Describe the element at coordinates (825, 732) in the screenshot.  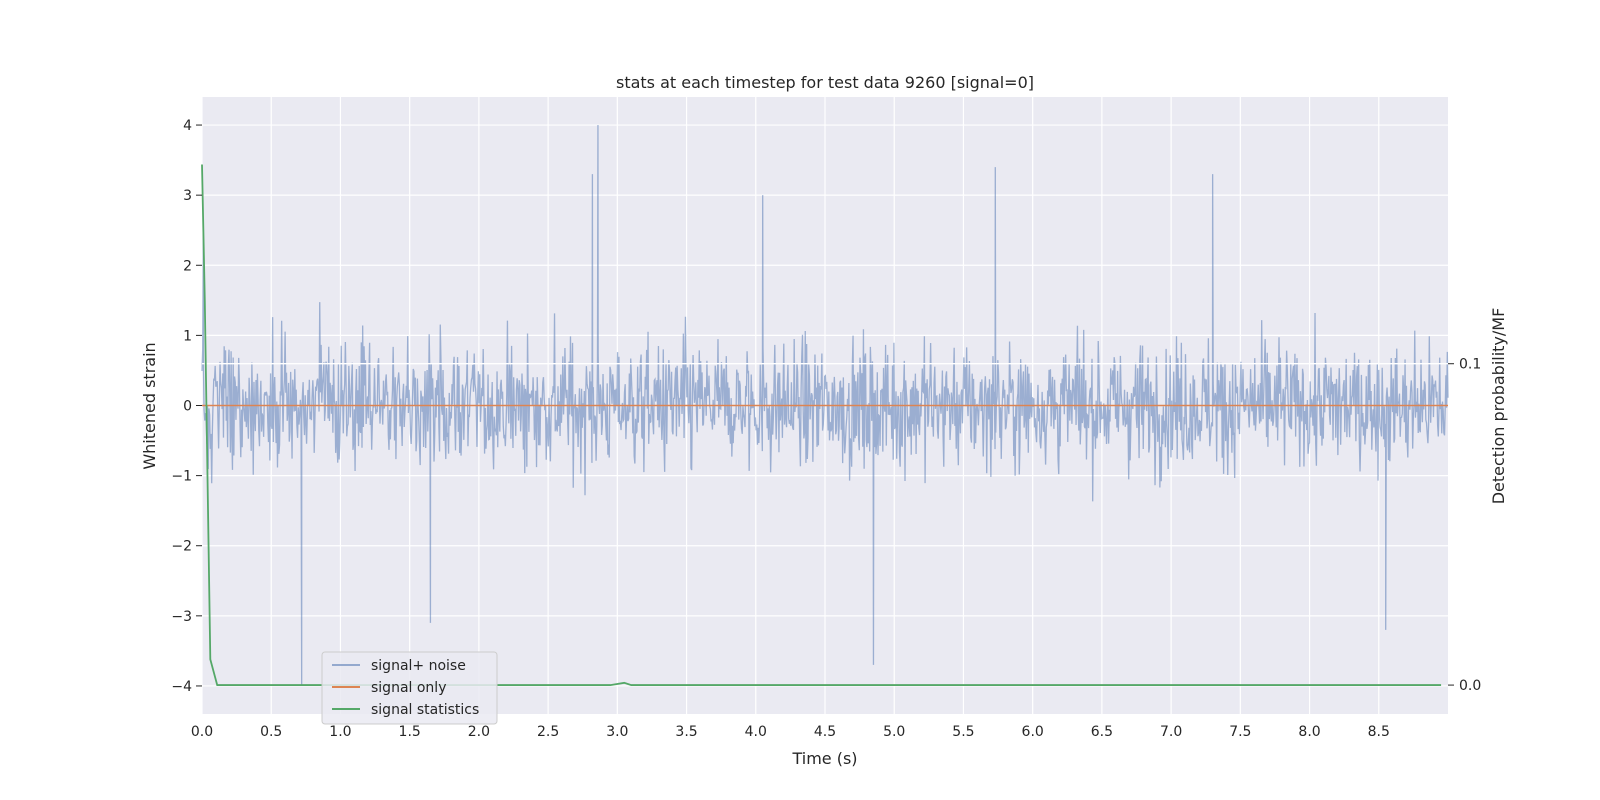
I see `x-tick-label: 4.5` at that location.